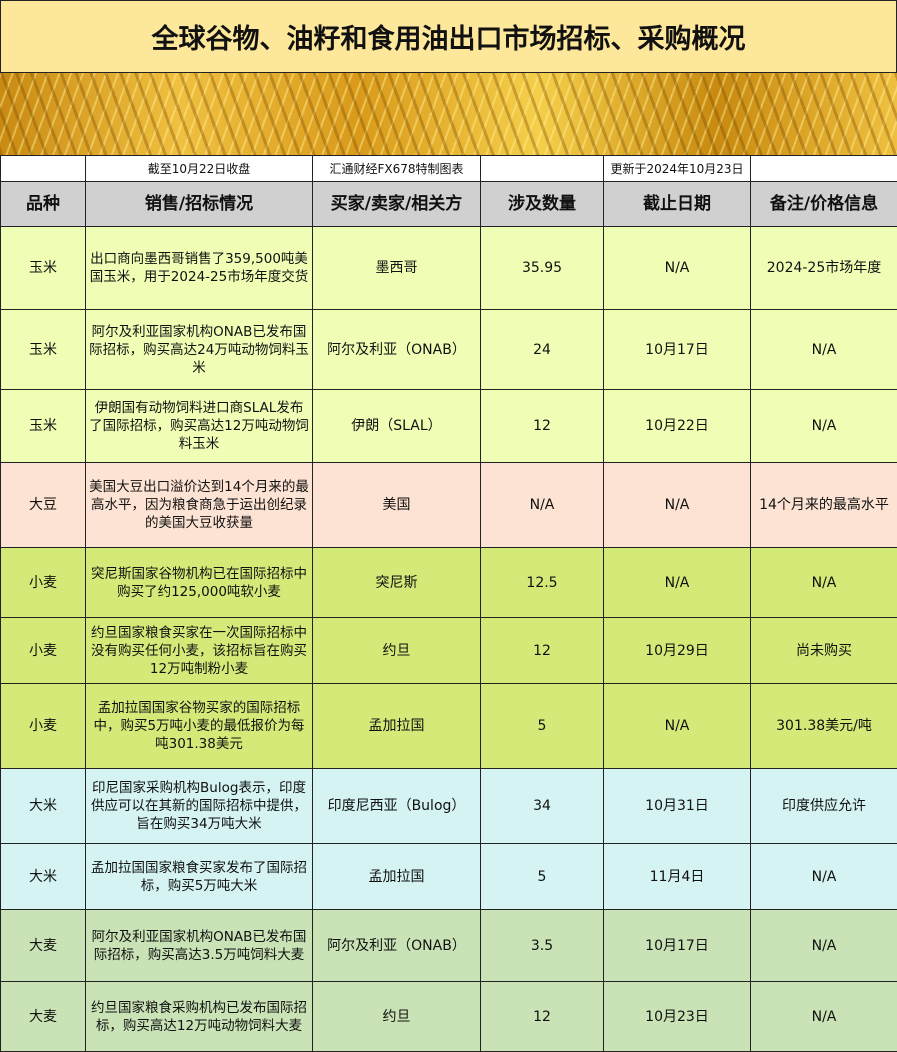 The image size is (897, 1052). I want to click on header-variety: 品种, so click(43, 204).